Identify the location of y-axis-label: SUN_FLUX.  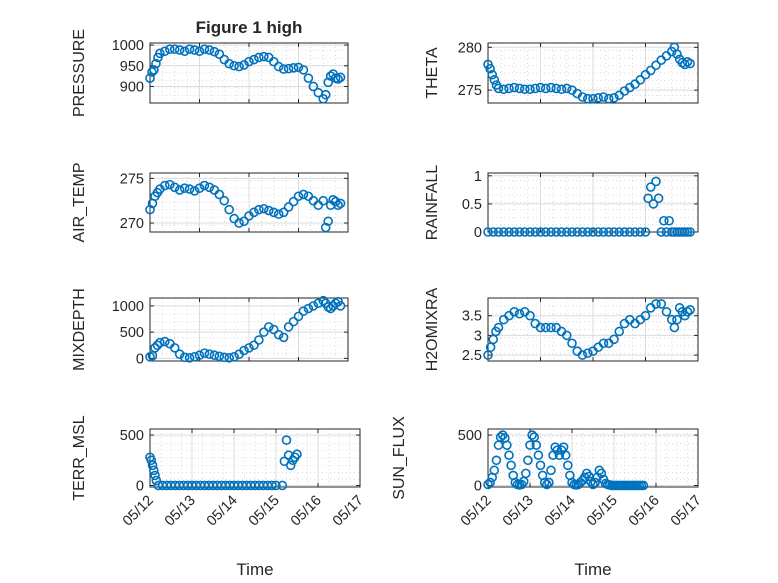
(399, 458).